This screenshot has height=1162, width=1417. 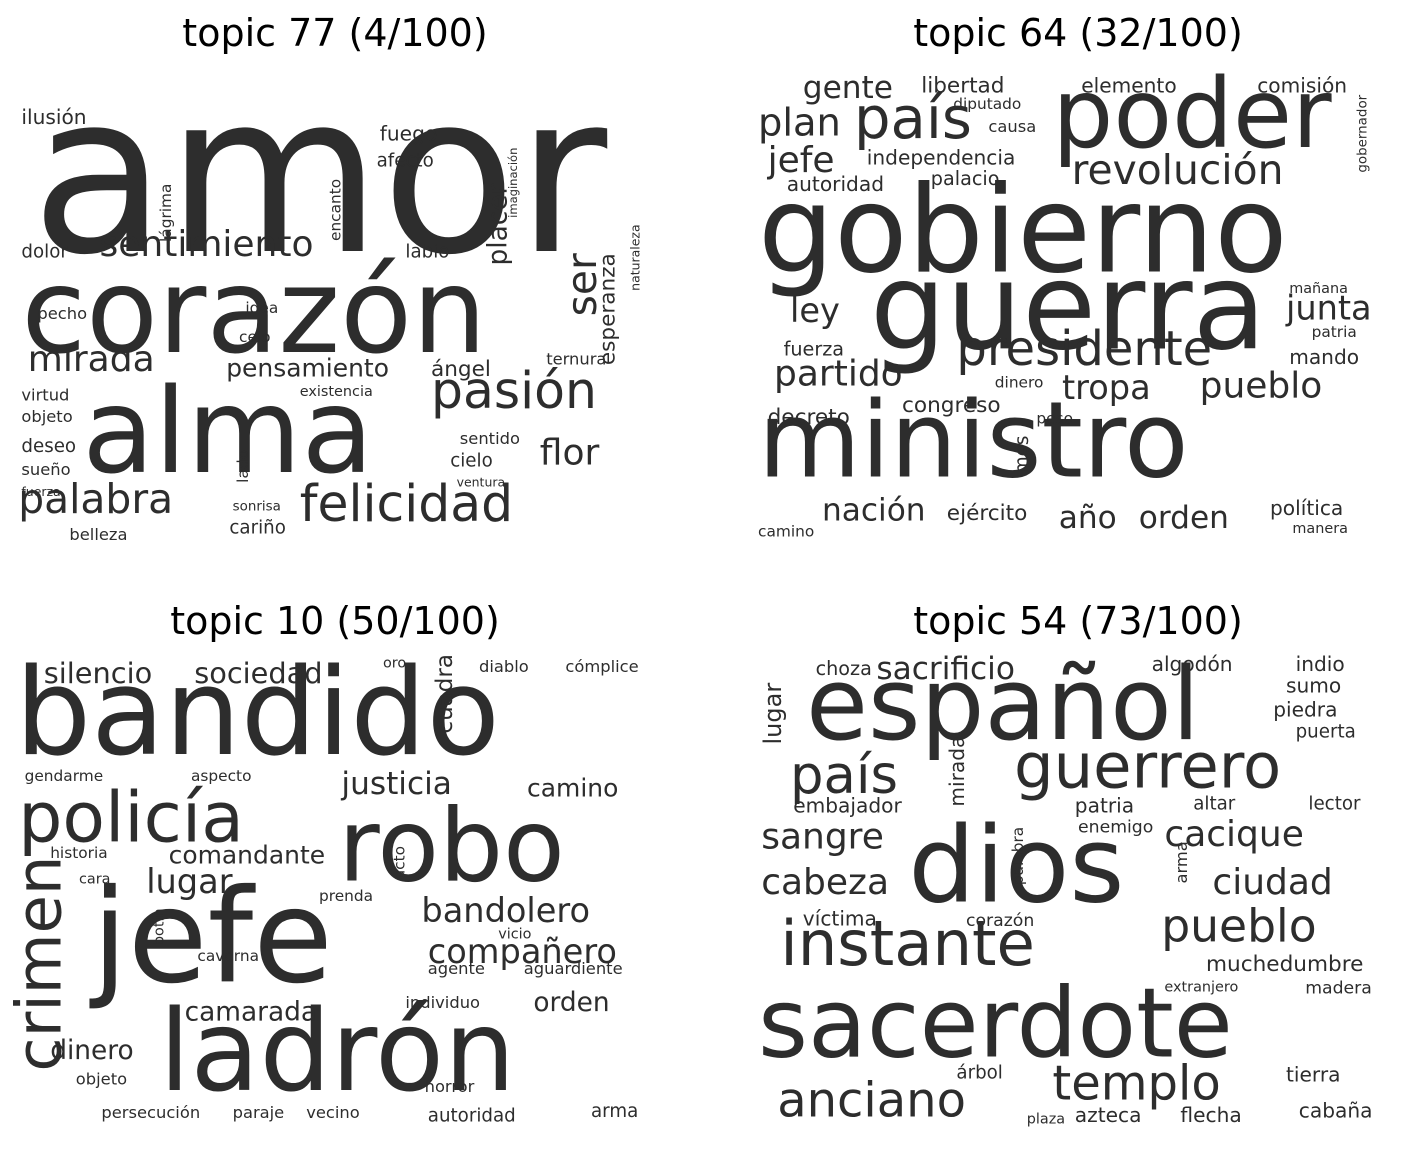 I want to click on cloud-word: cabaña, so click(x=1335, y=1110).